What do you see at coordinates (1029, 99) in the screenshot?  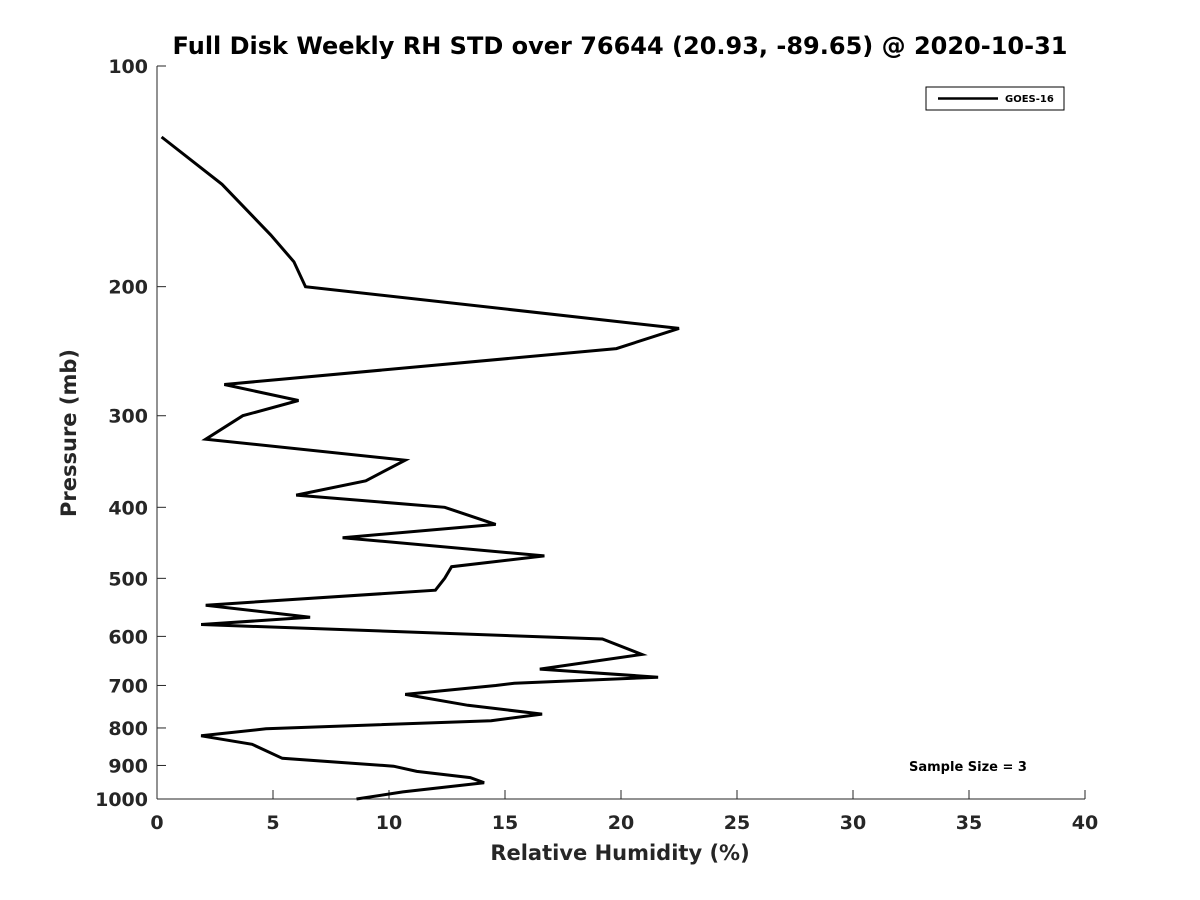 I see `legend-label-goes-16: GOES-16` at bounding box center [1029, 99].